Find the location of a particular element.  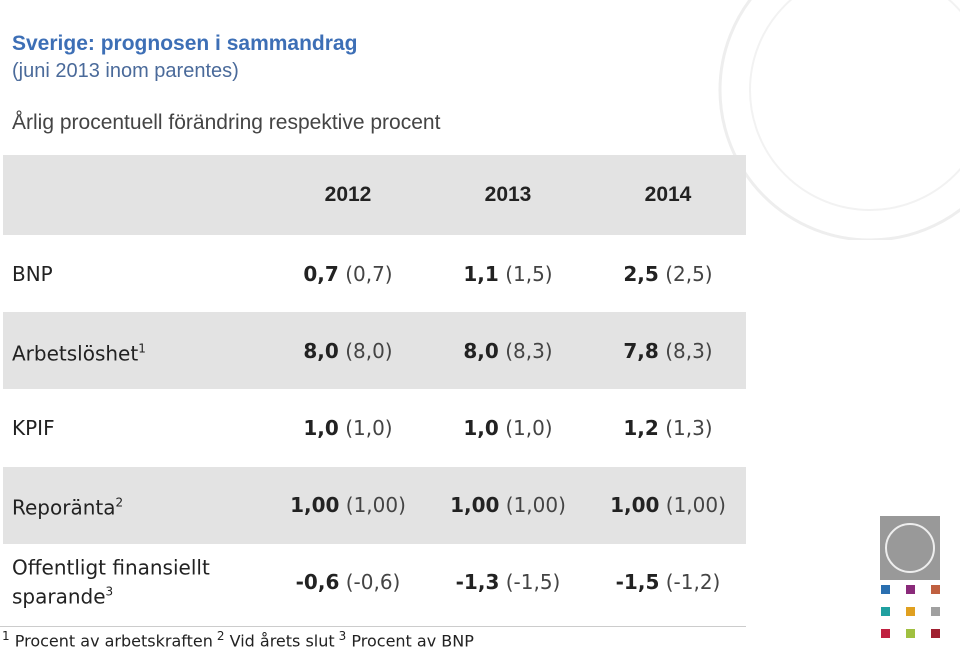

previous-value: (2,5) is located at coordinates (689, 273).